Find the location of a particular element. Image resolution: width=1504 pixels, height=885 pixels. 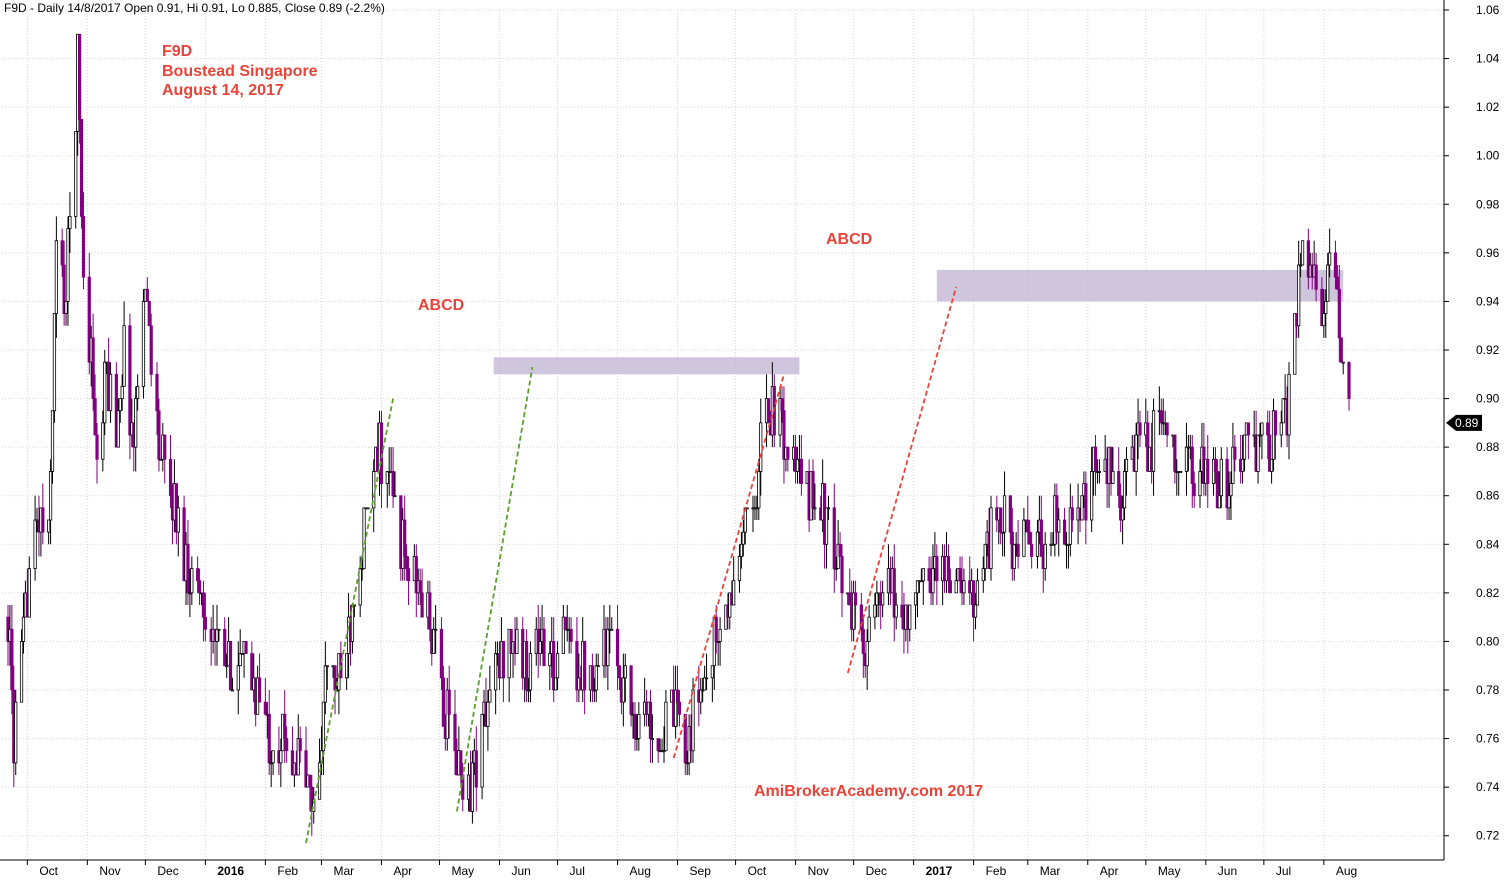

resistance-zone is located at coordinates (646, 366).